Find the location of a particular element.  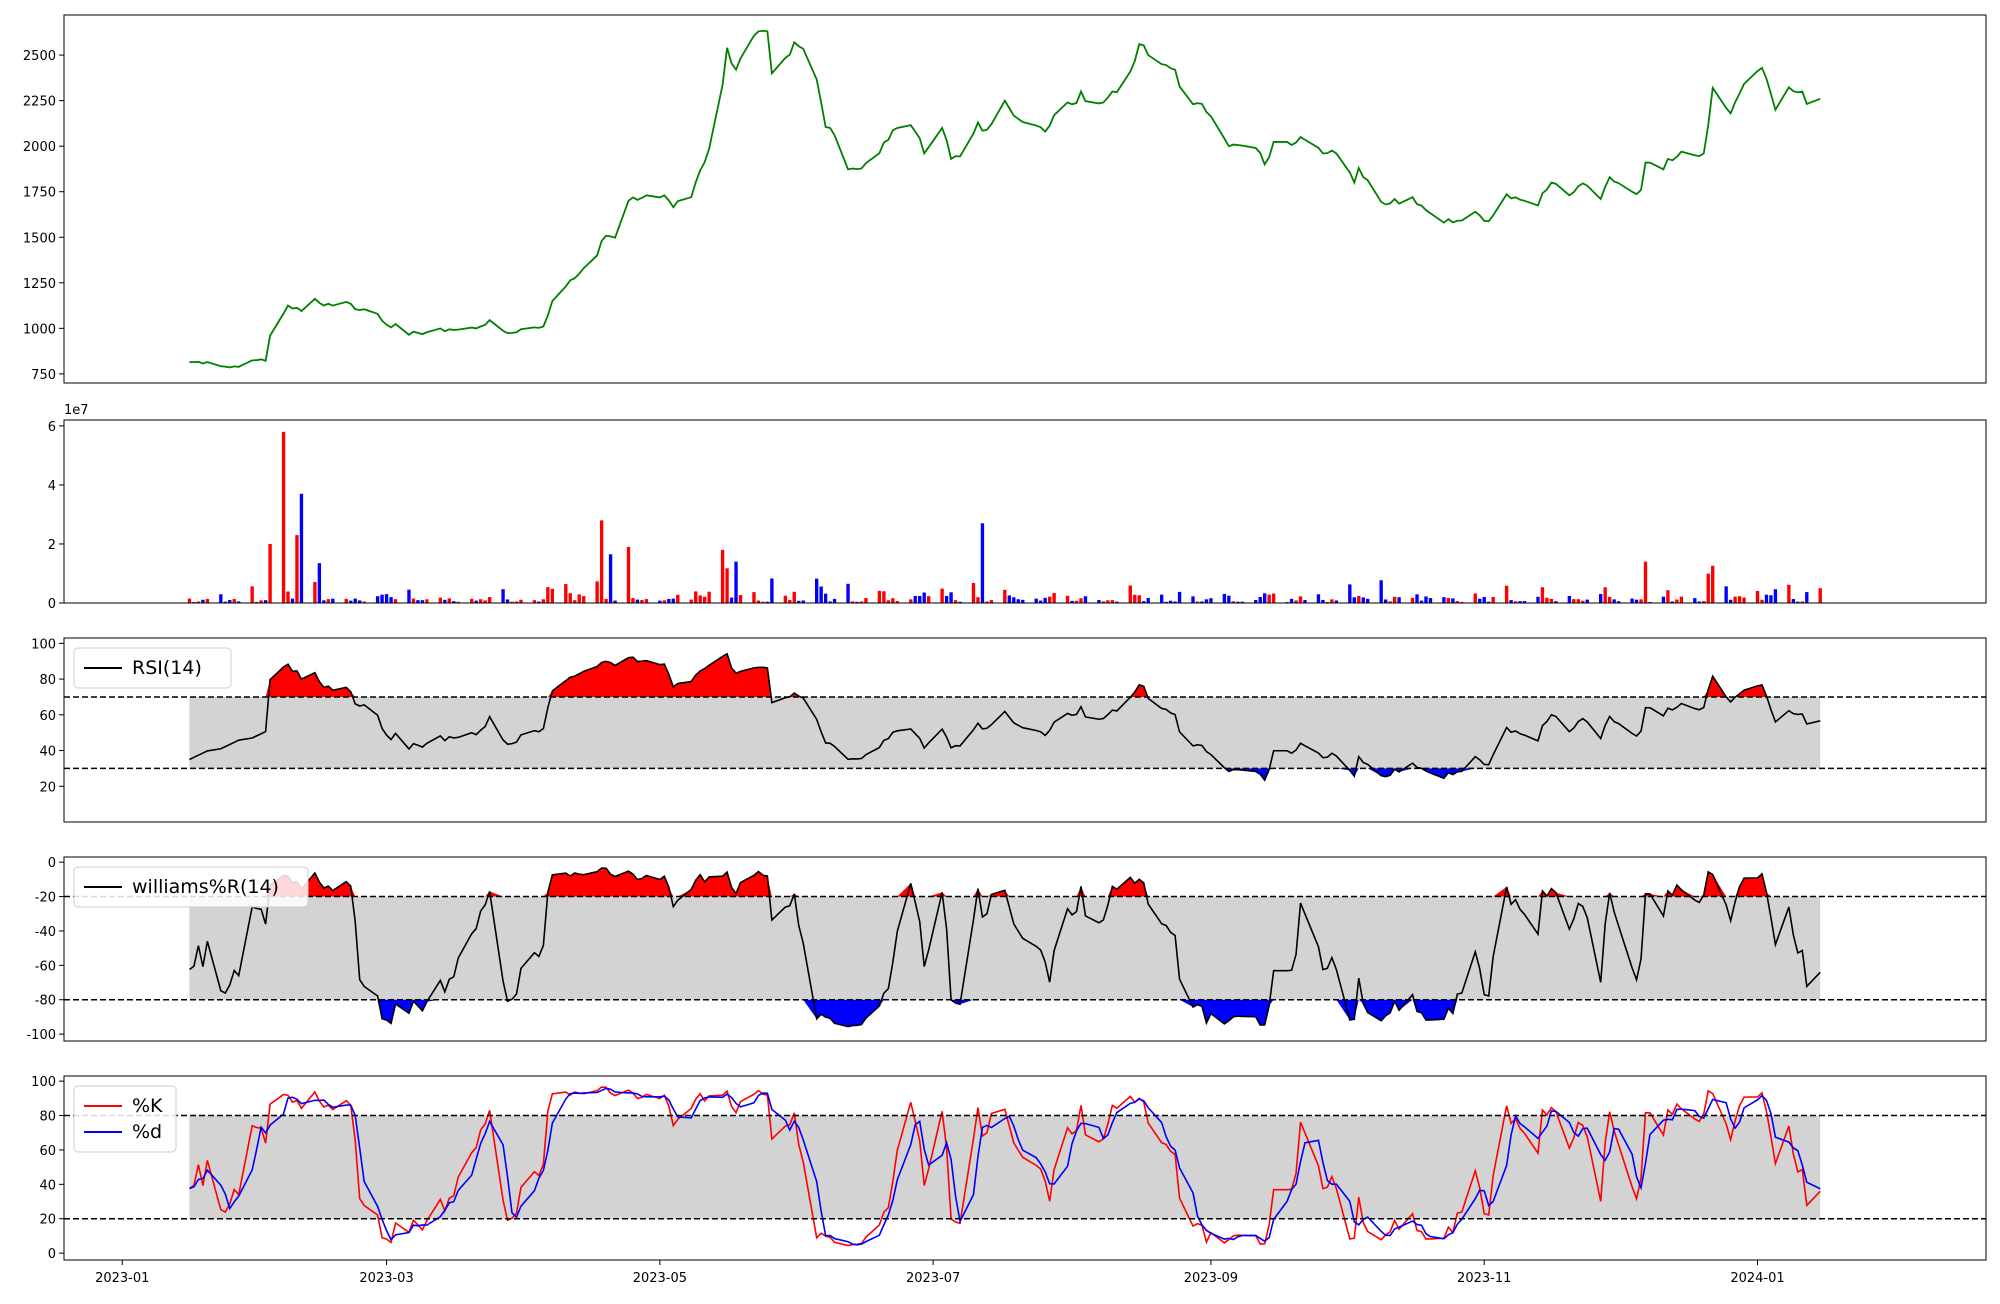

ytick-label: 750 is located at coordinates (43, 375).